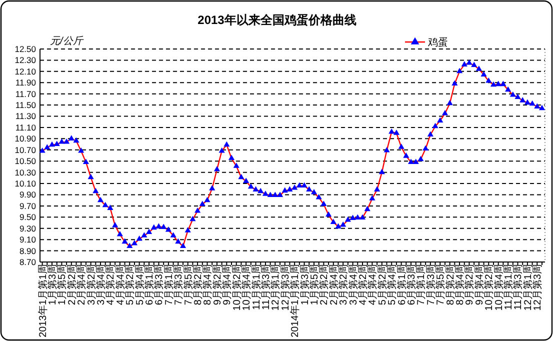  Describe the element at coordinates (450, 285) in the screenshot. I see `x-tick-label: 8月第2周` at that location.